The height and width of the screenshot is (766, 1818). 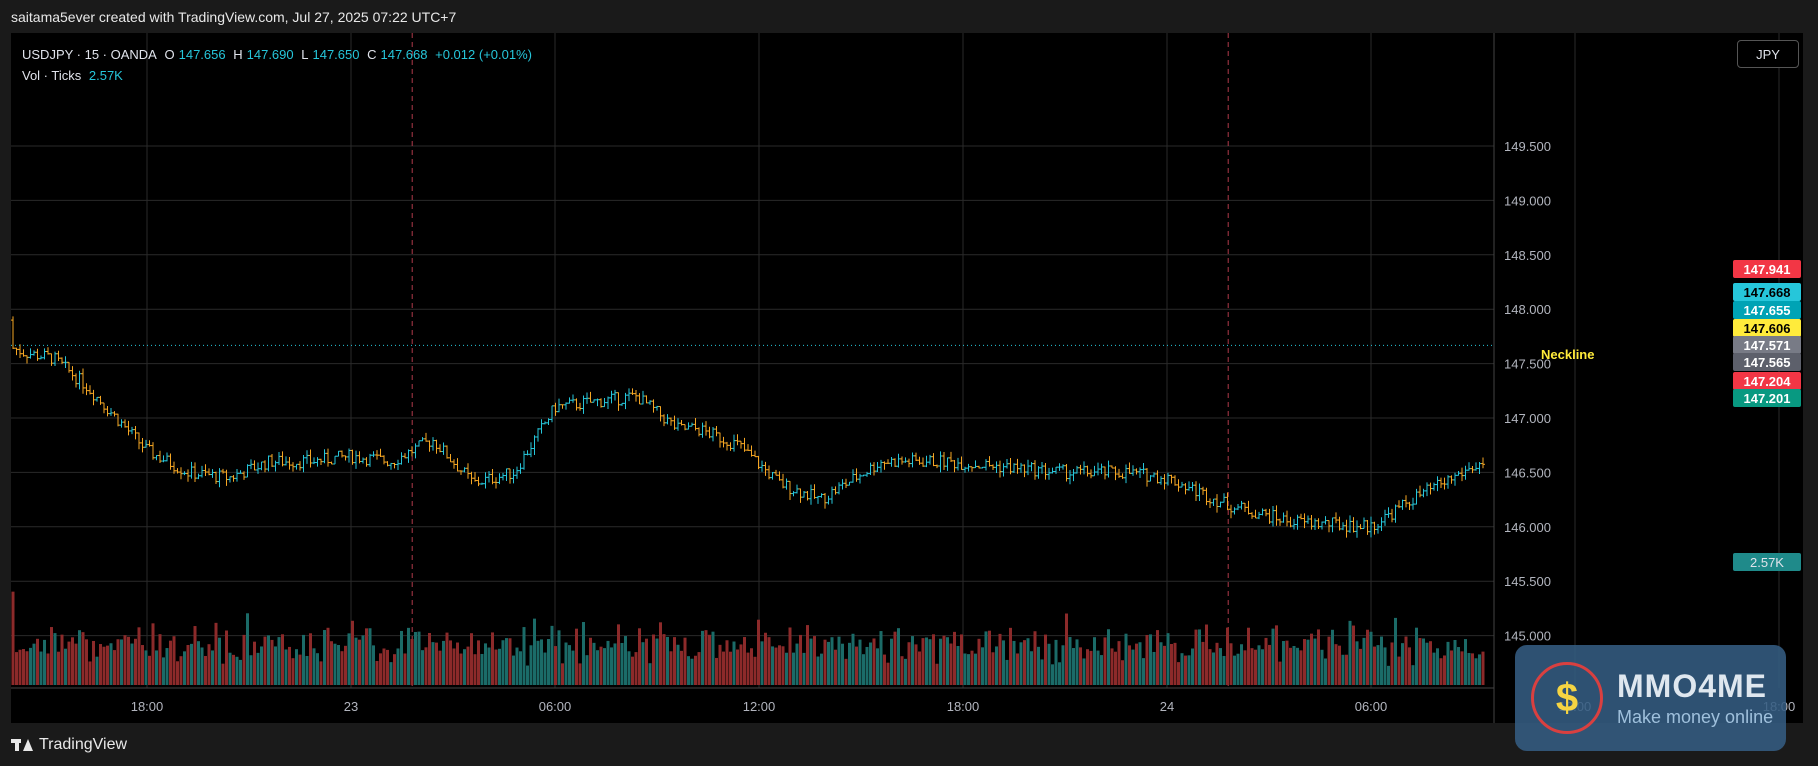 What do you see at coordinates (1767, 362) in the screenshot?
I see `price-badge: 147.565` at bounding box center [1767, 362].